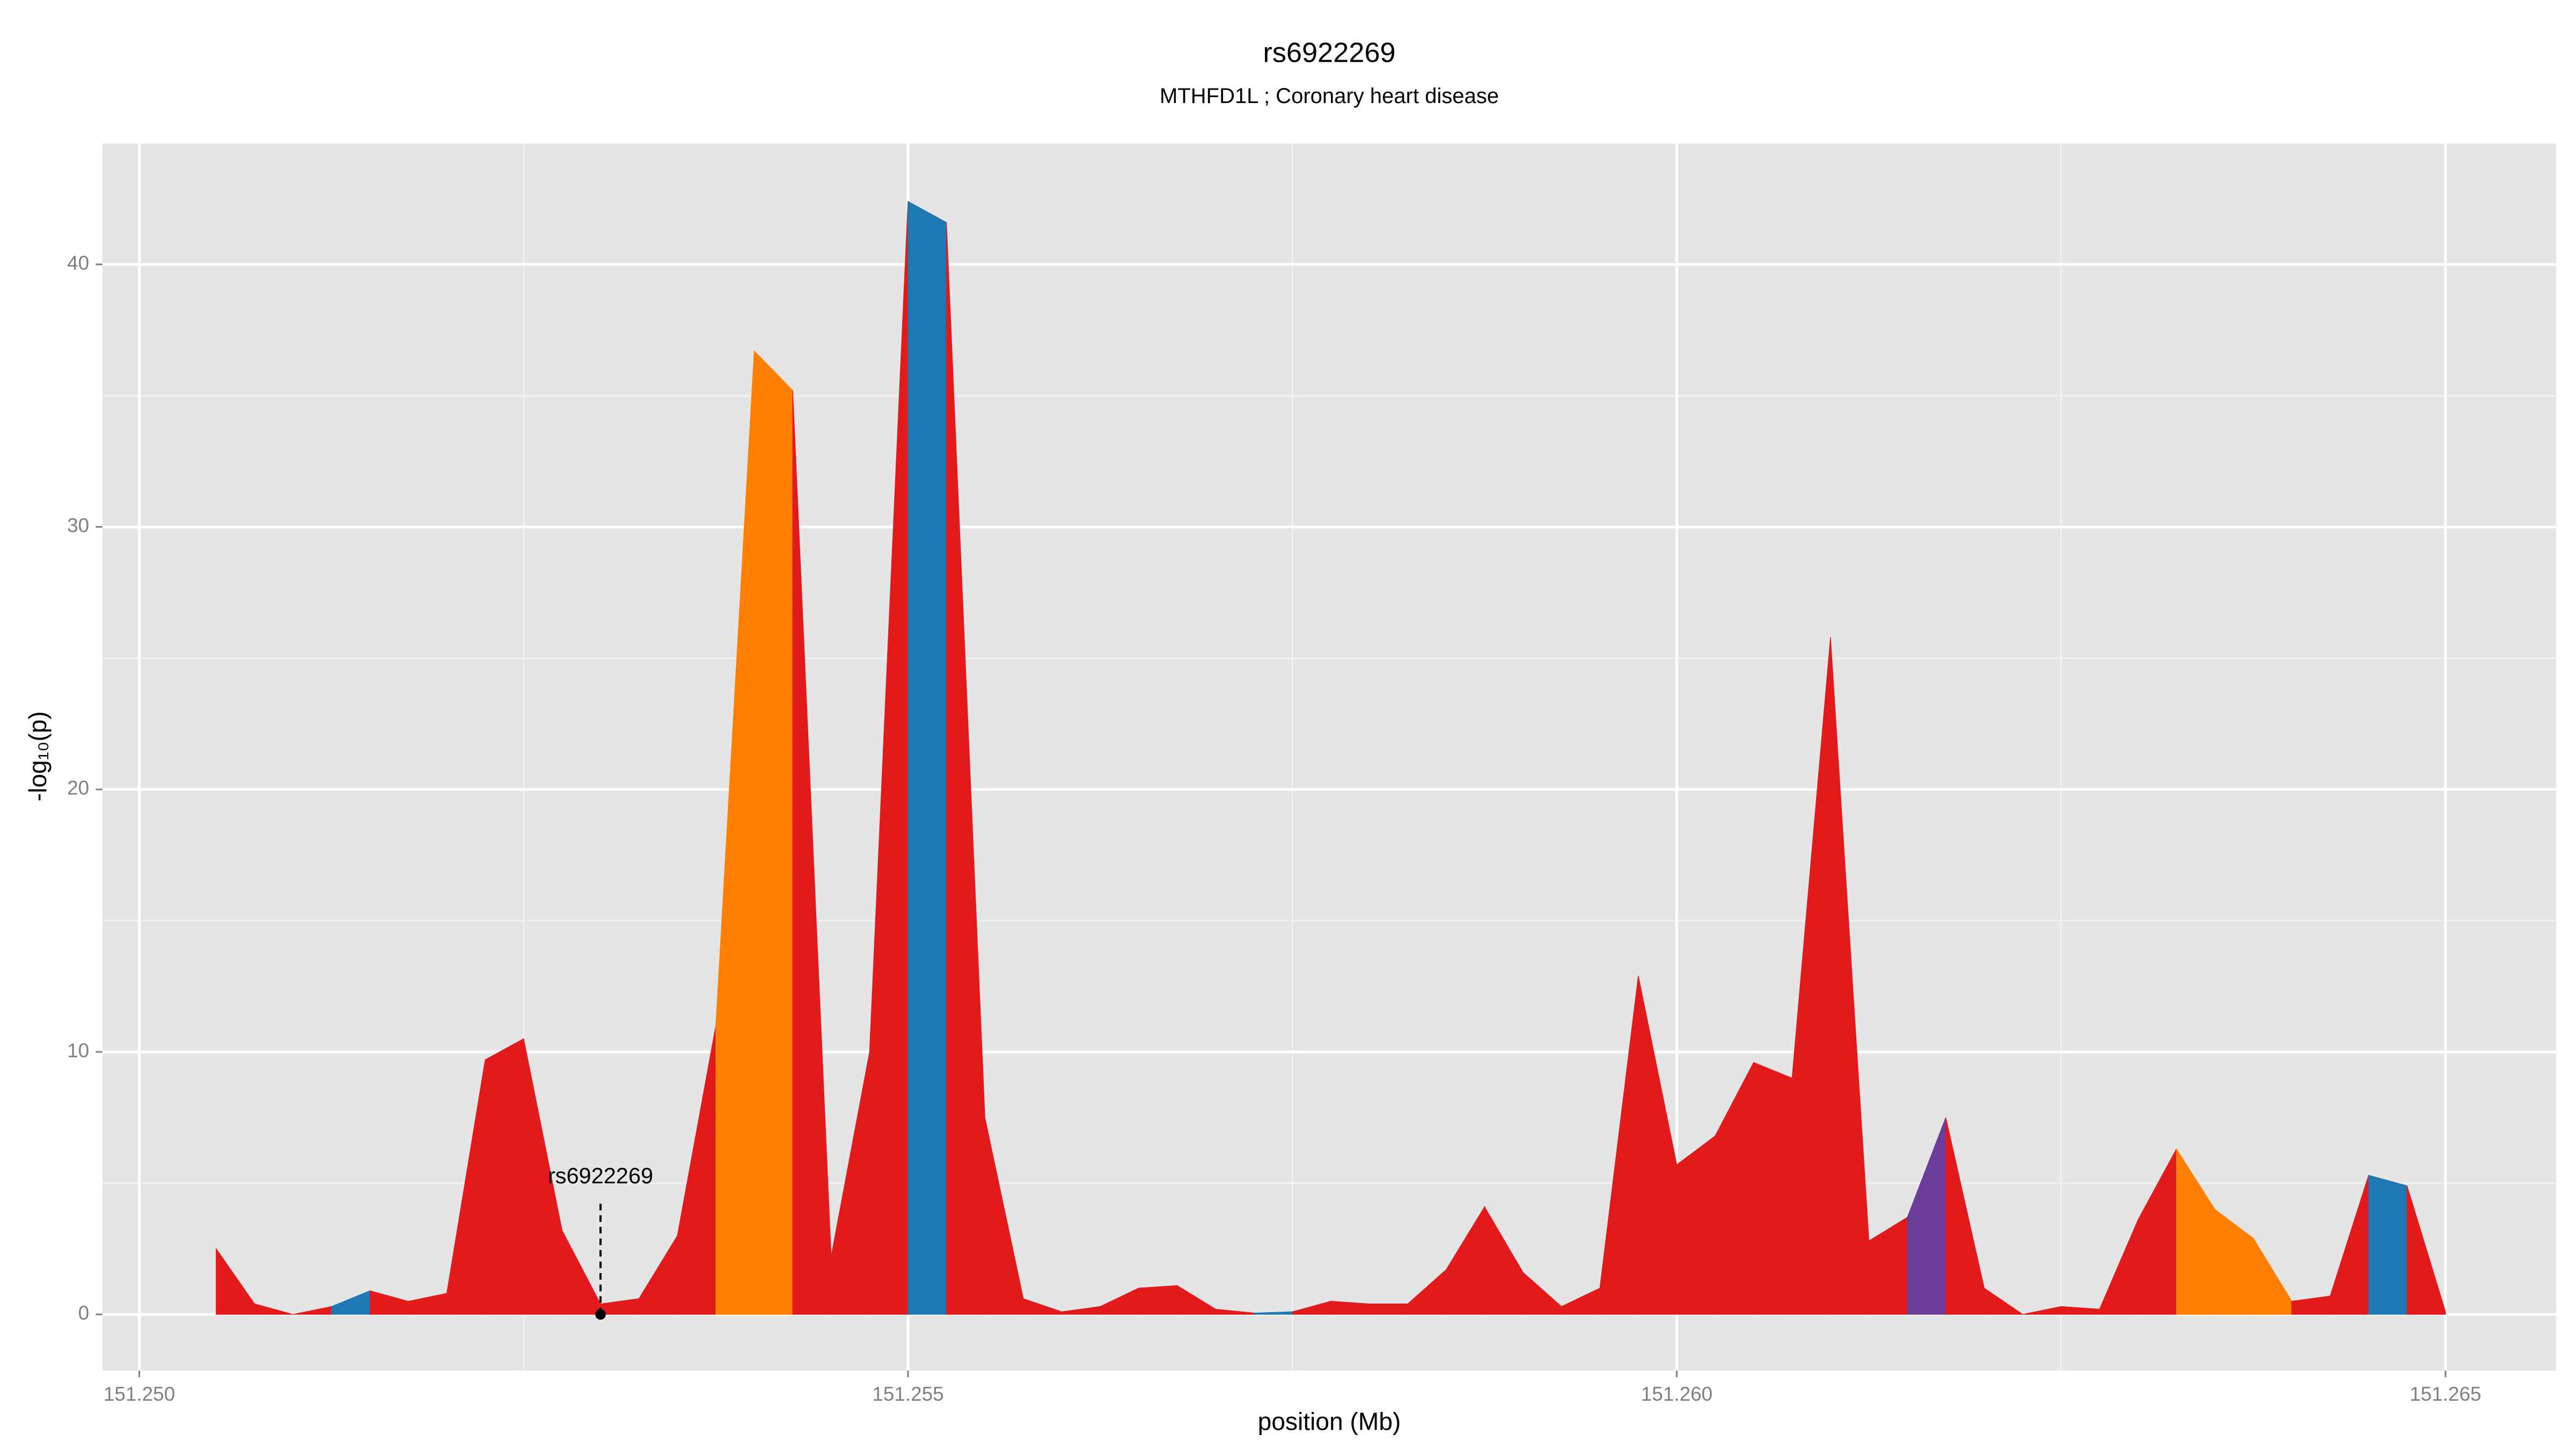 This screenshot has height=1449, width=2576. What do you see at coordinates (84, 1313) in the screenshot?
I see `y-tick-label: 0` at bounding box center [84, 1313].